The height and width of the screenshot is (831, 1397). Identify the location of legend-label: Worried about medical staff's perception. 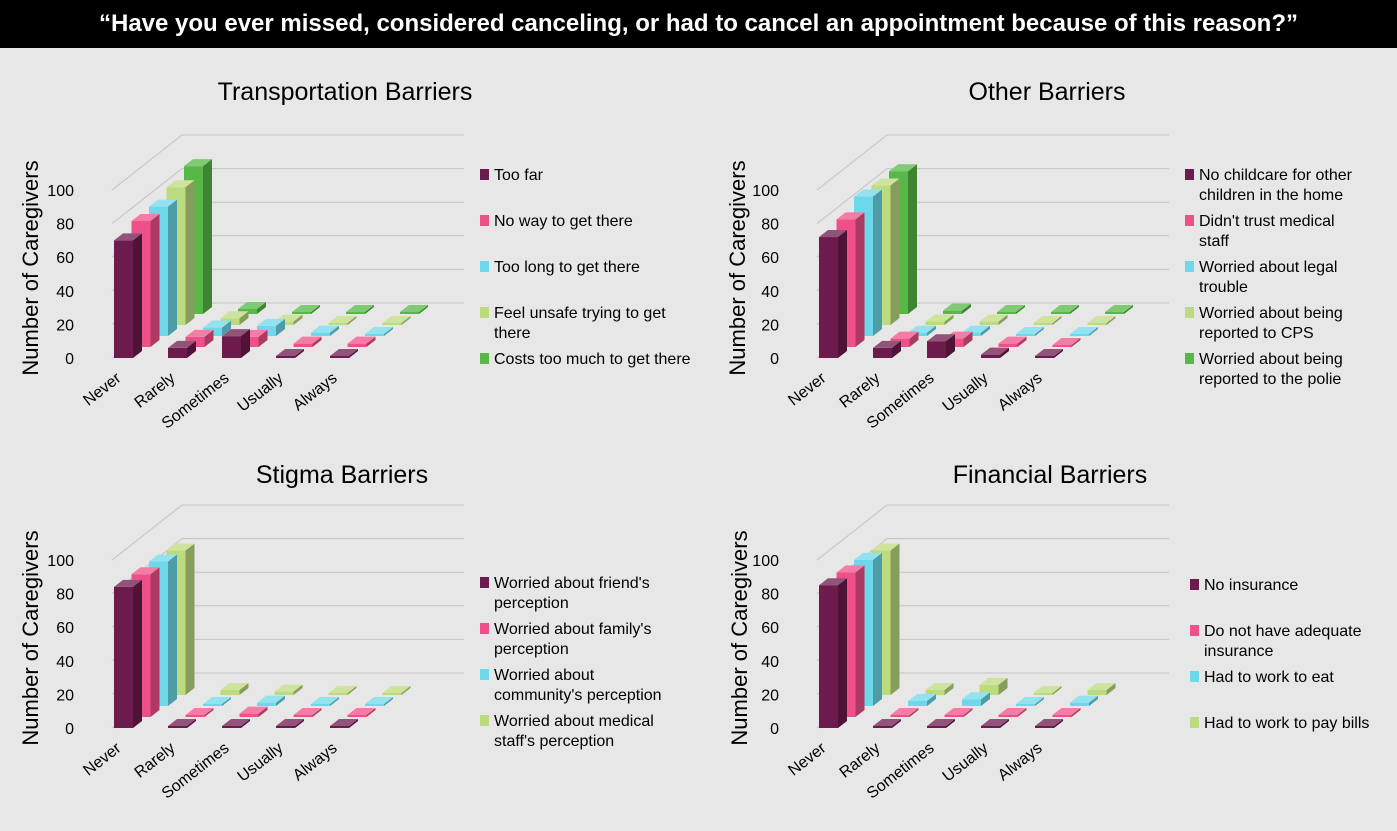
(574, 731).